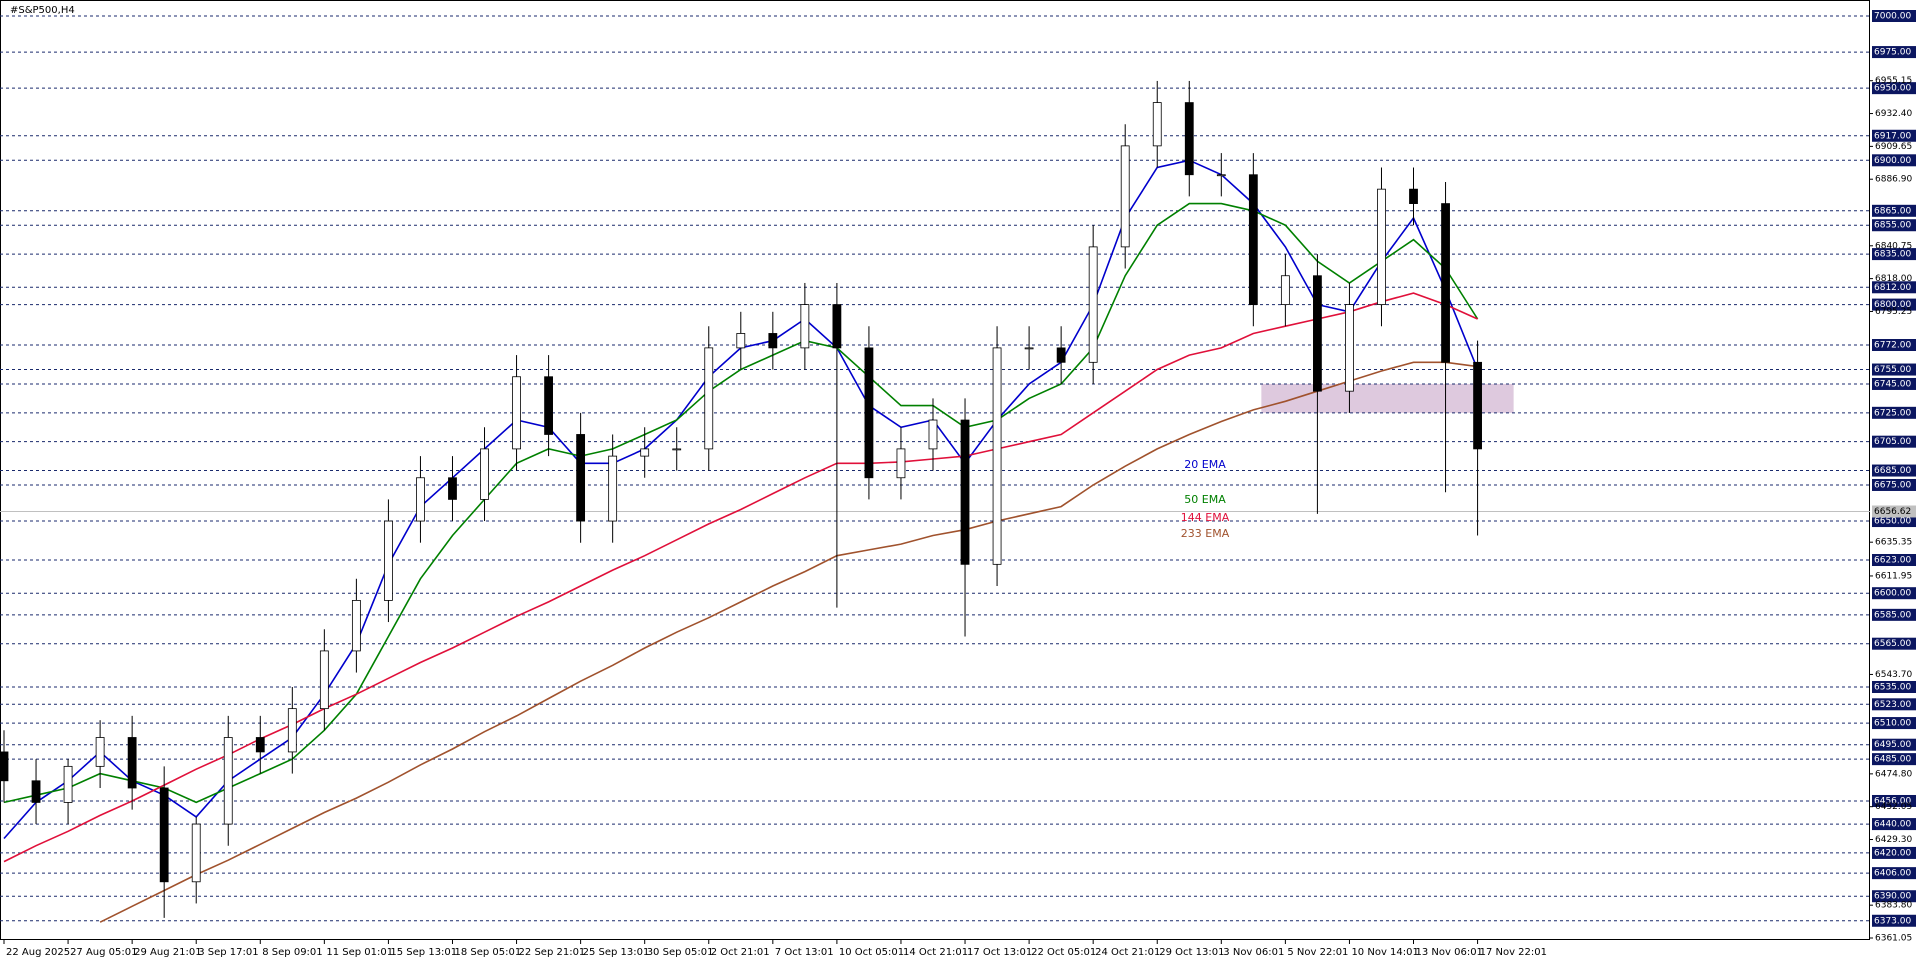  I want to click on level-label: 6420.00, so click(1892, 853).